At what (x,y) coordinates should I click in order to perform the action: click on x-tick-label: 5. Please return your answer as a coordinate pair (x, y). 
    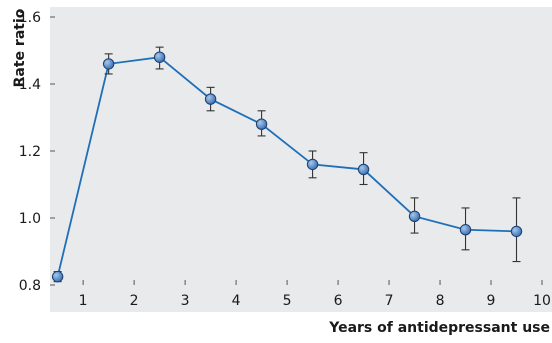
    Looking at the image, I should click on (287, 301).